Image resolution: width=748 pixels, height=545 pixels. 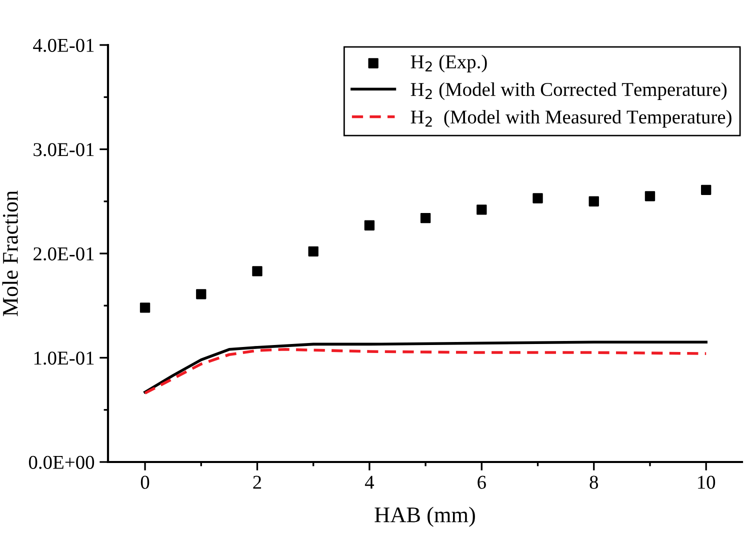 I want to click on x-tick-label: 2, so click(x=257, y=482).